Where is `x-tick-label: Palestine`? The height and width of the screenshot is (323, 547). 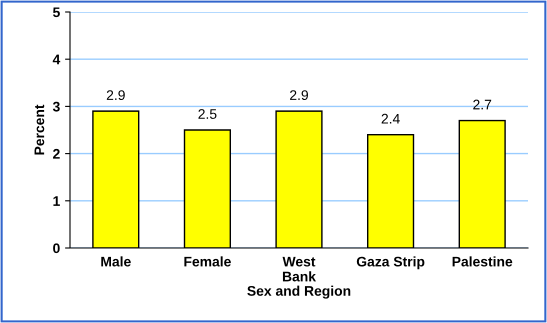 x-tick-label: Palestine is located at coordinates (482, 261).